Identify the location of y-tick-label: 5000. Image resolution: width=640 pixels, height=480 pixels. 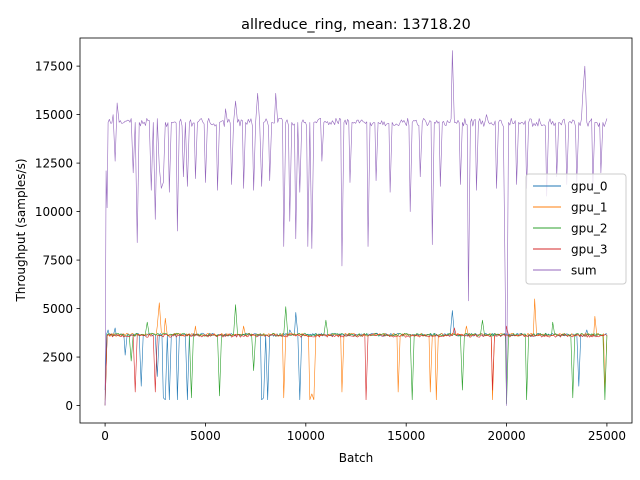
(57, 309).